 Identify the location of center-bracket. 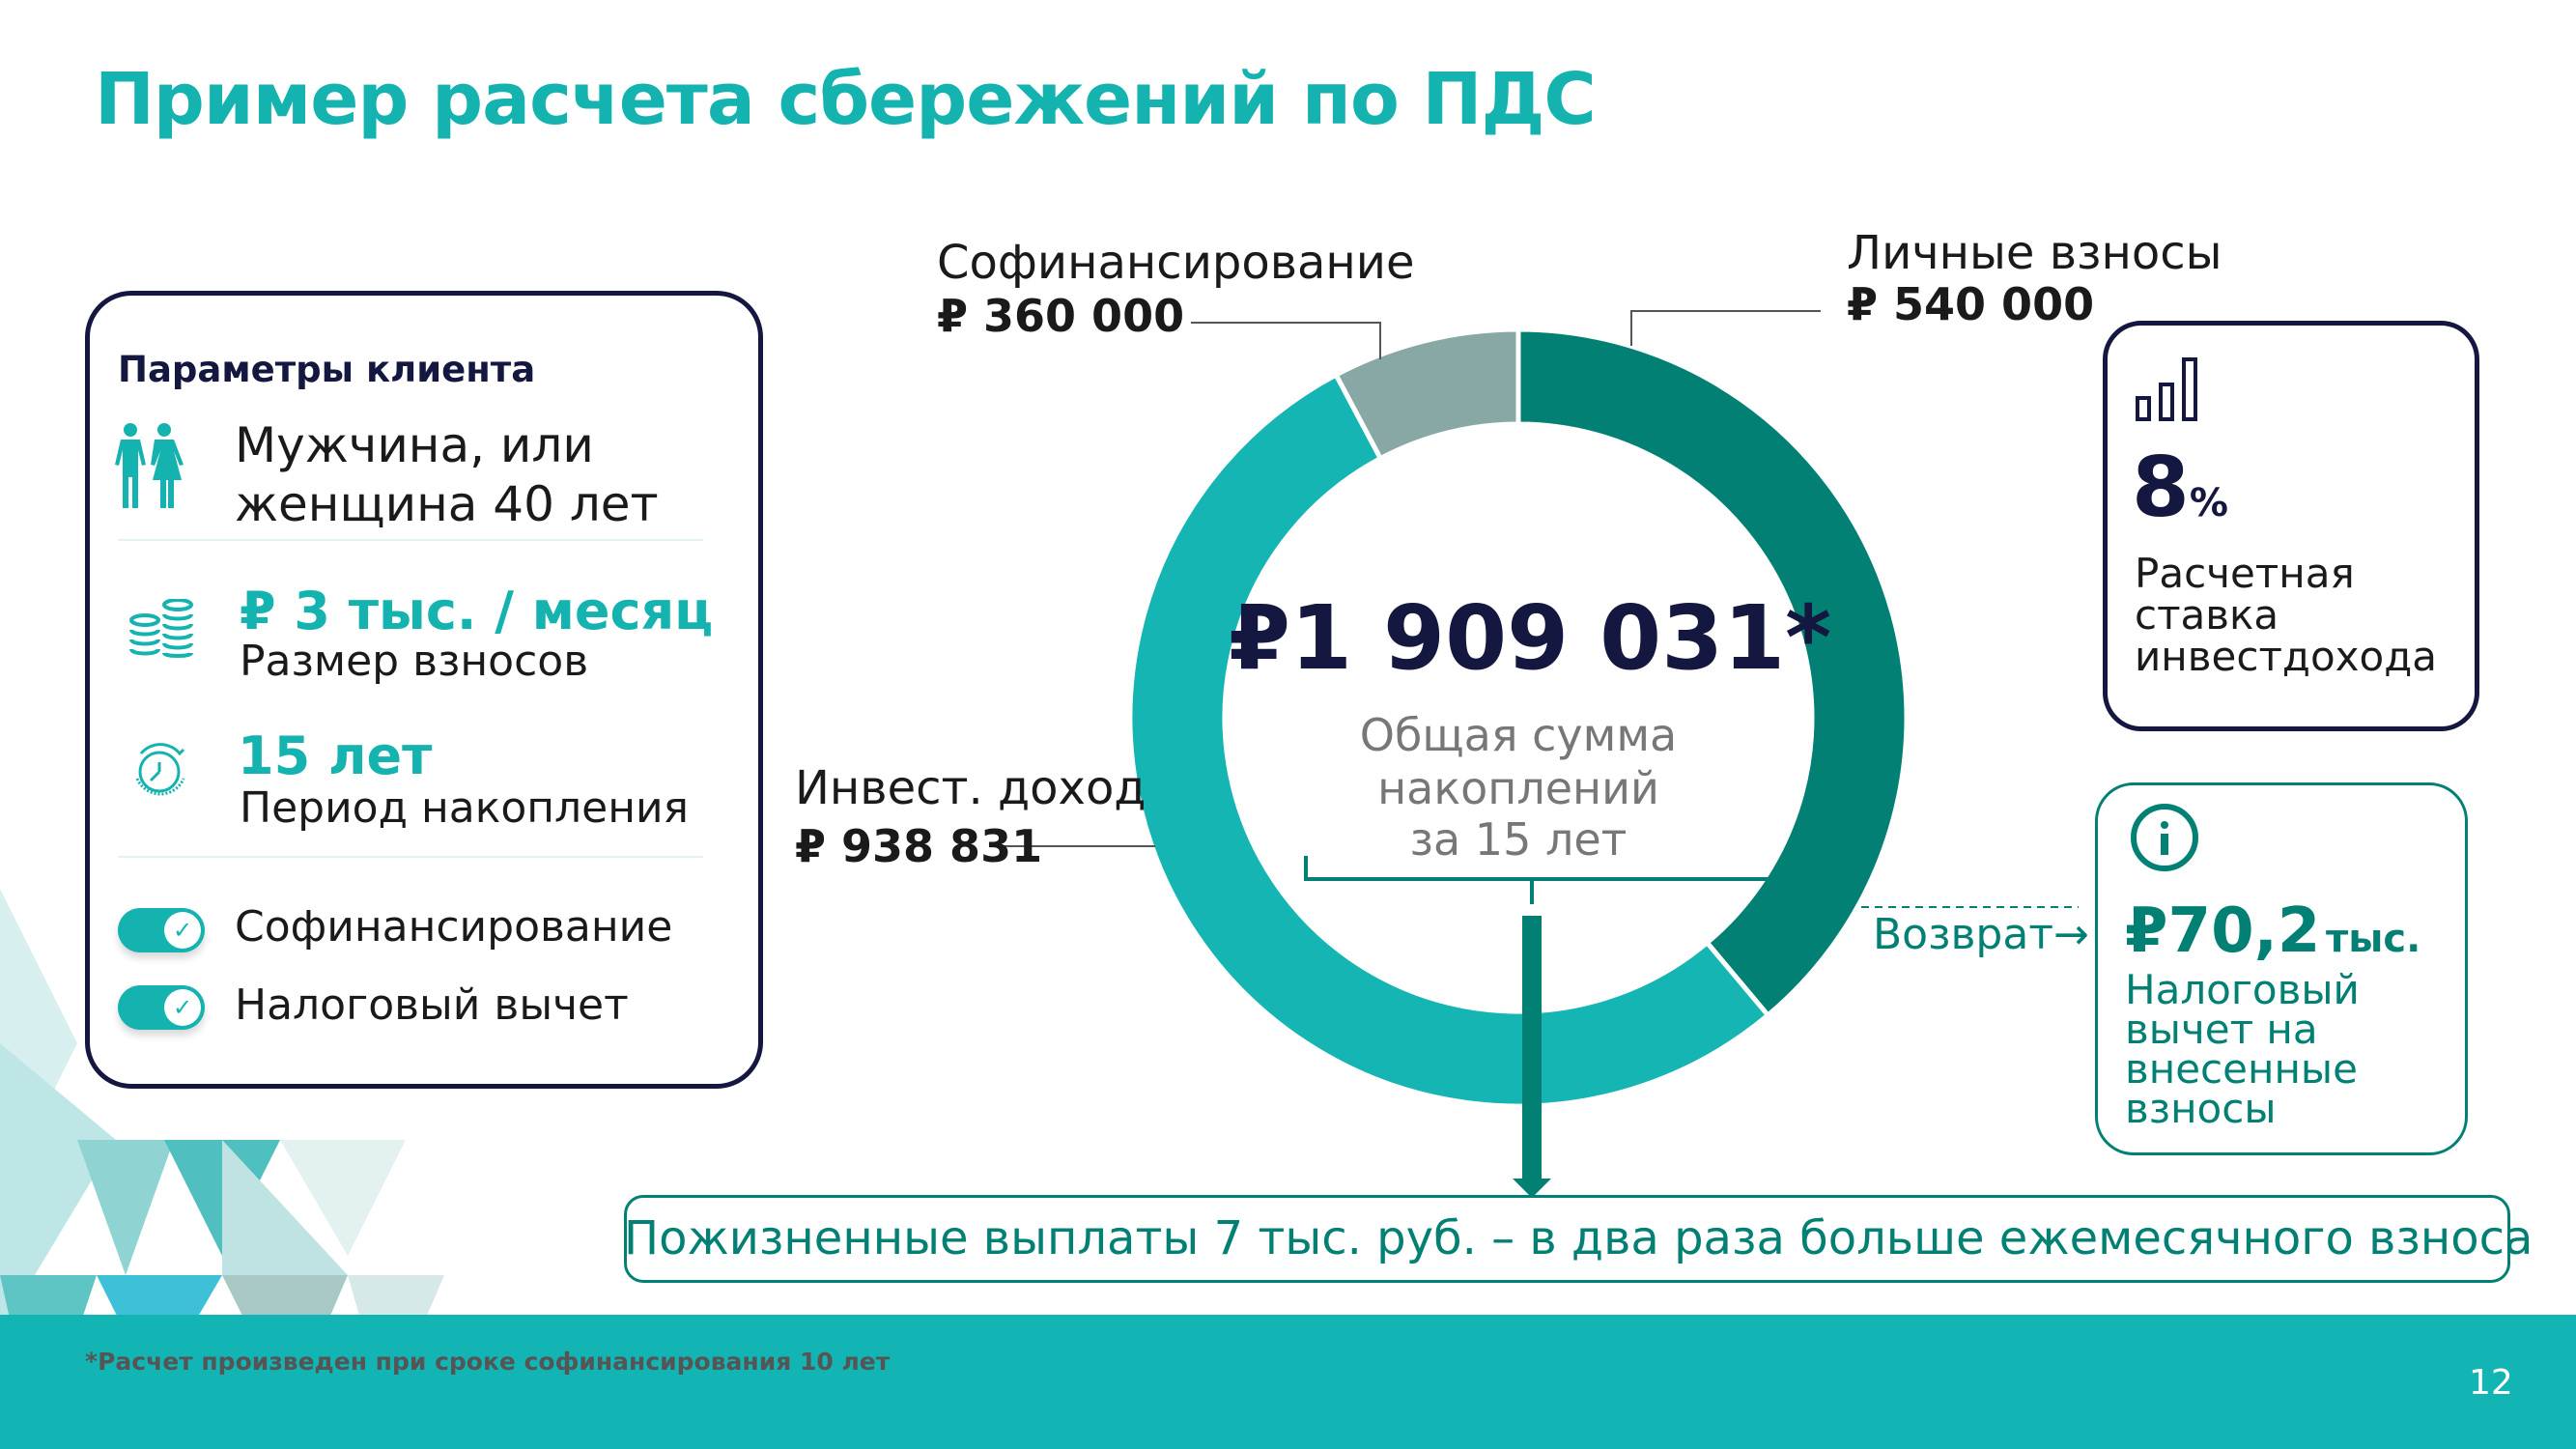
(1549, 880).